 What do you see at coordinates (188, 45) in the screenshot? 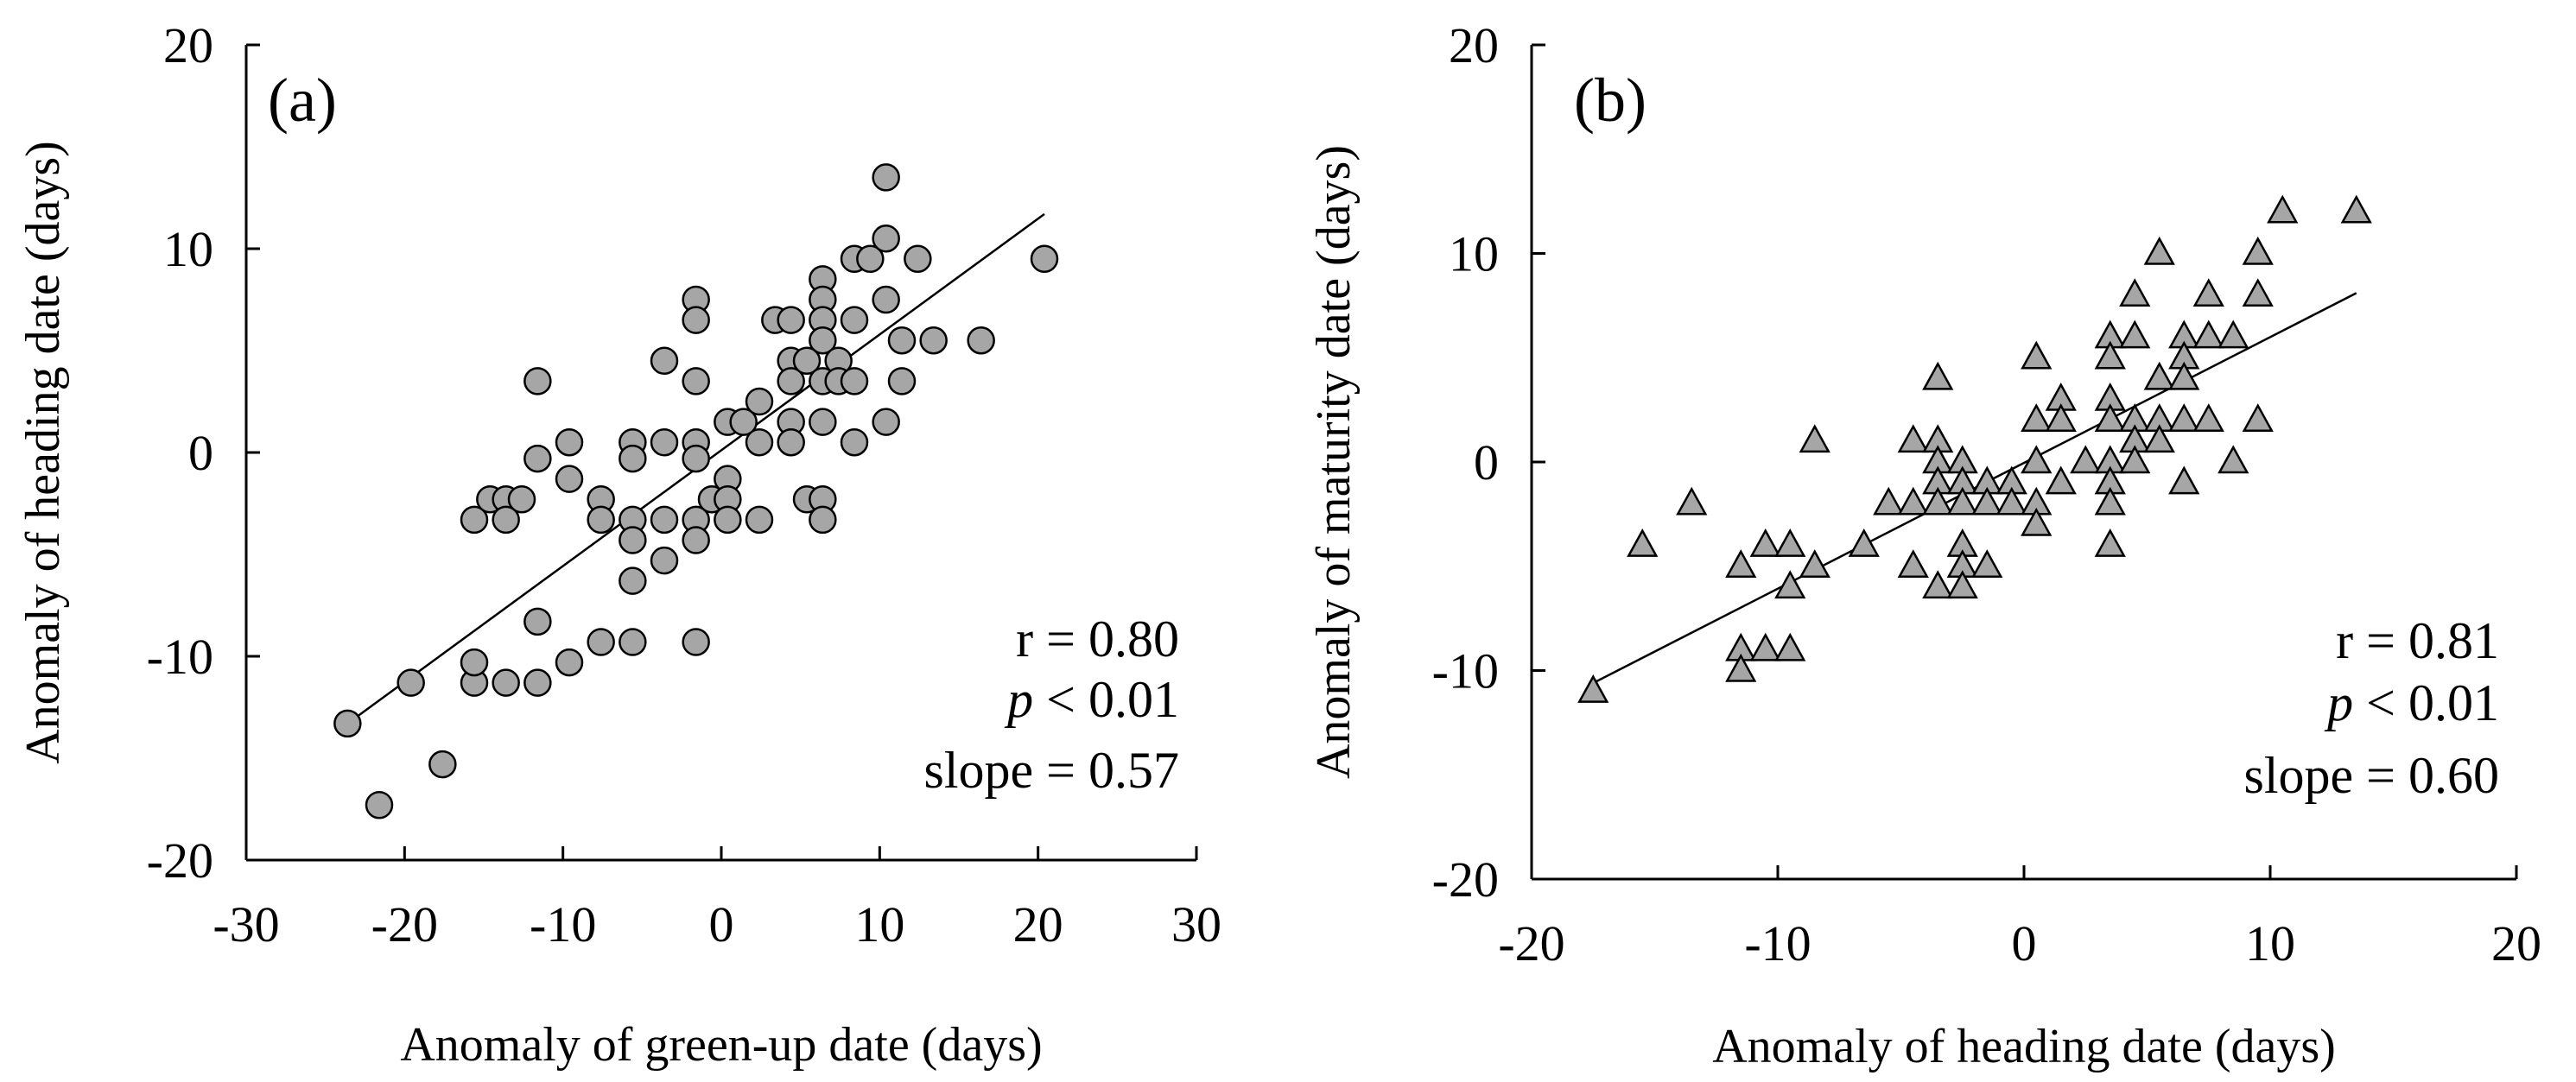
I see `y-tick-label: 20` at bounding box center [188, 45].